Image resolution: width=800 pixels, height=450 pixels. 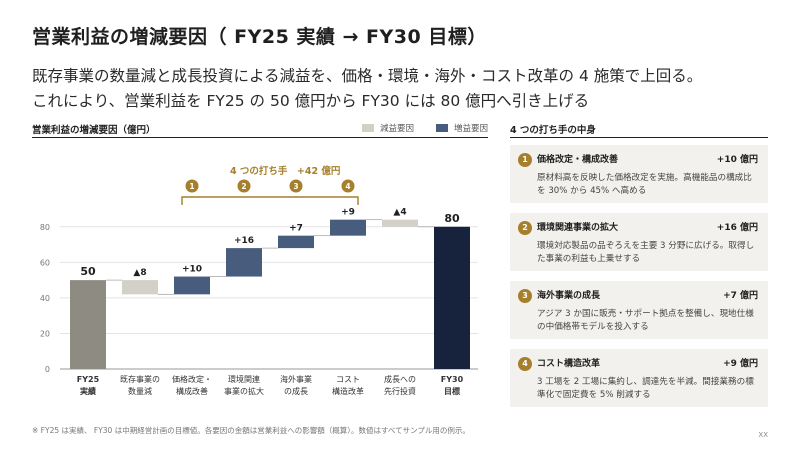 What do you see at coordinates (94, 130) in the screenshot?
I see `chart-title: 営業利益の増減要因（億円）` at bounding box center [94, 130].